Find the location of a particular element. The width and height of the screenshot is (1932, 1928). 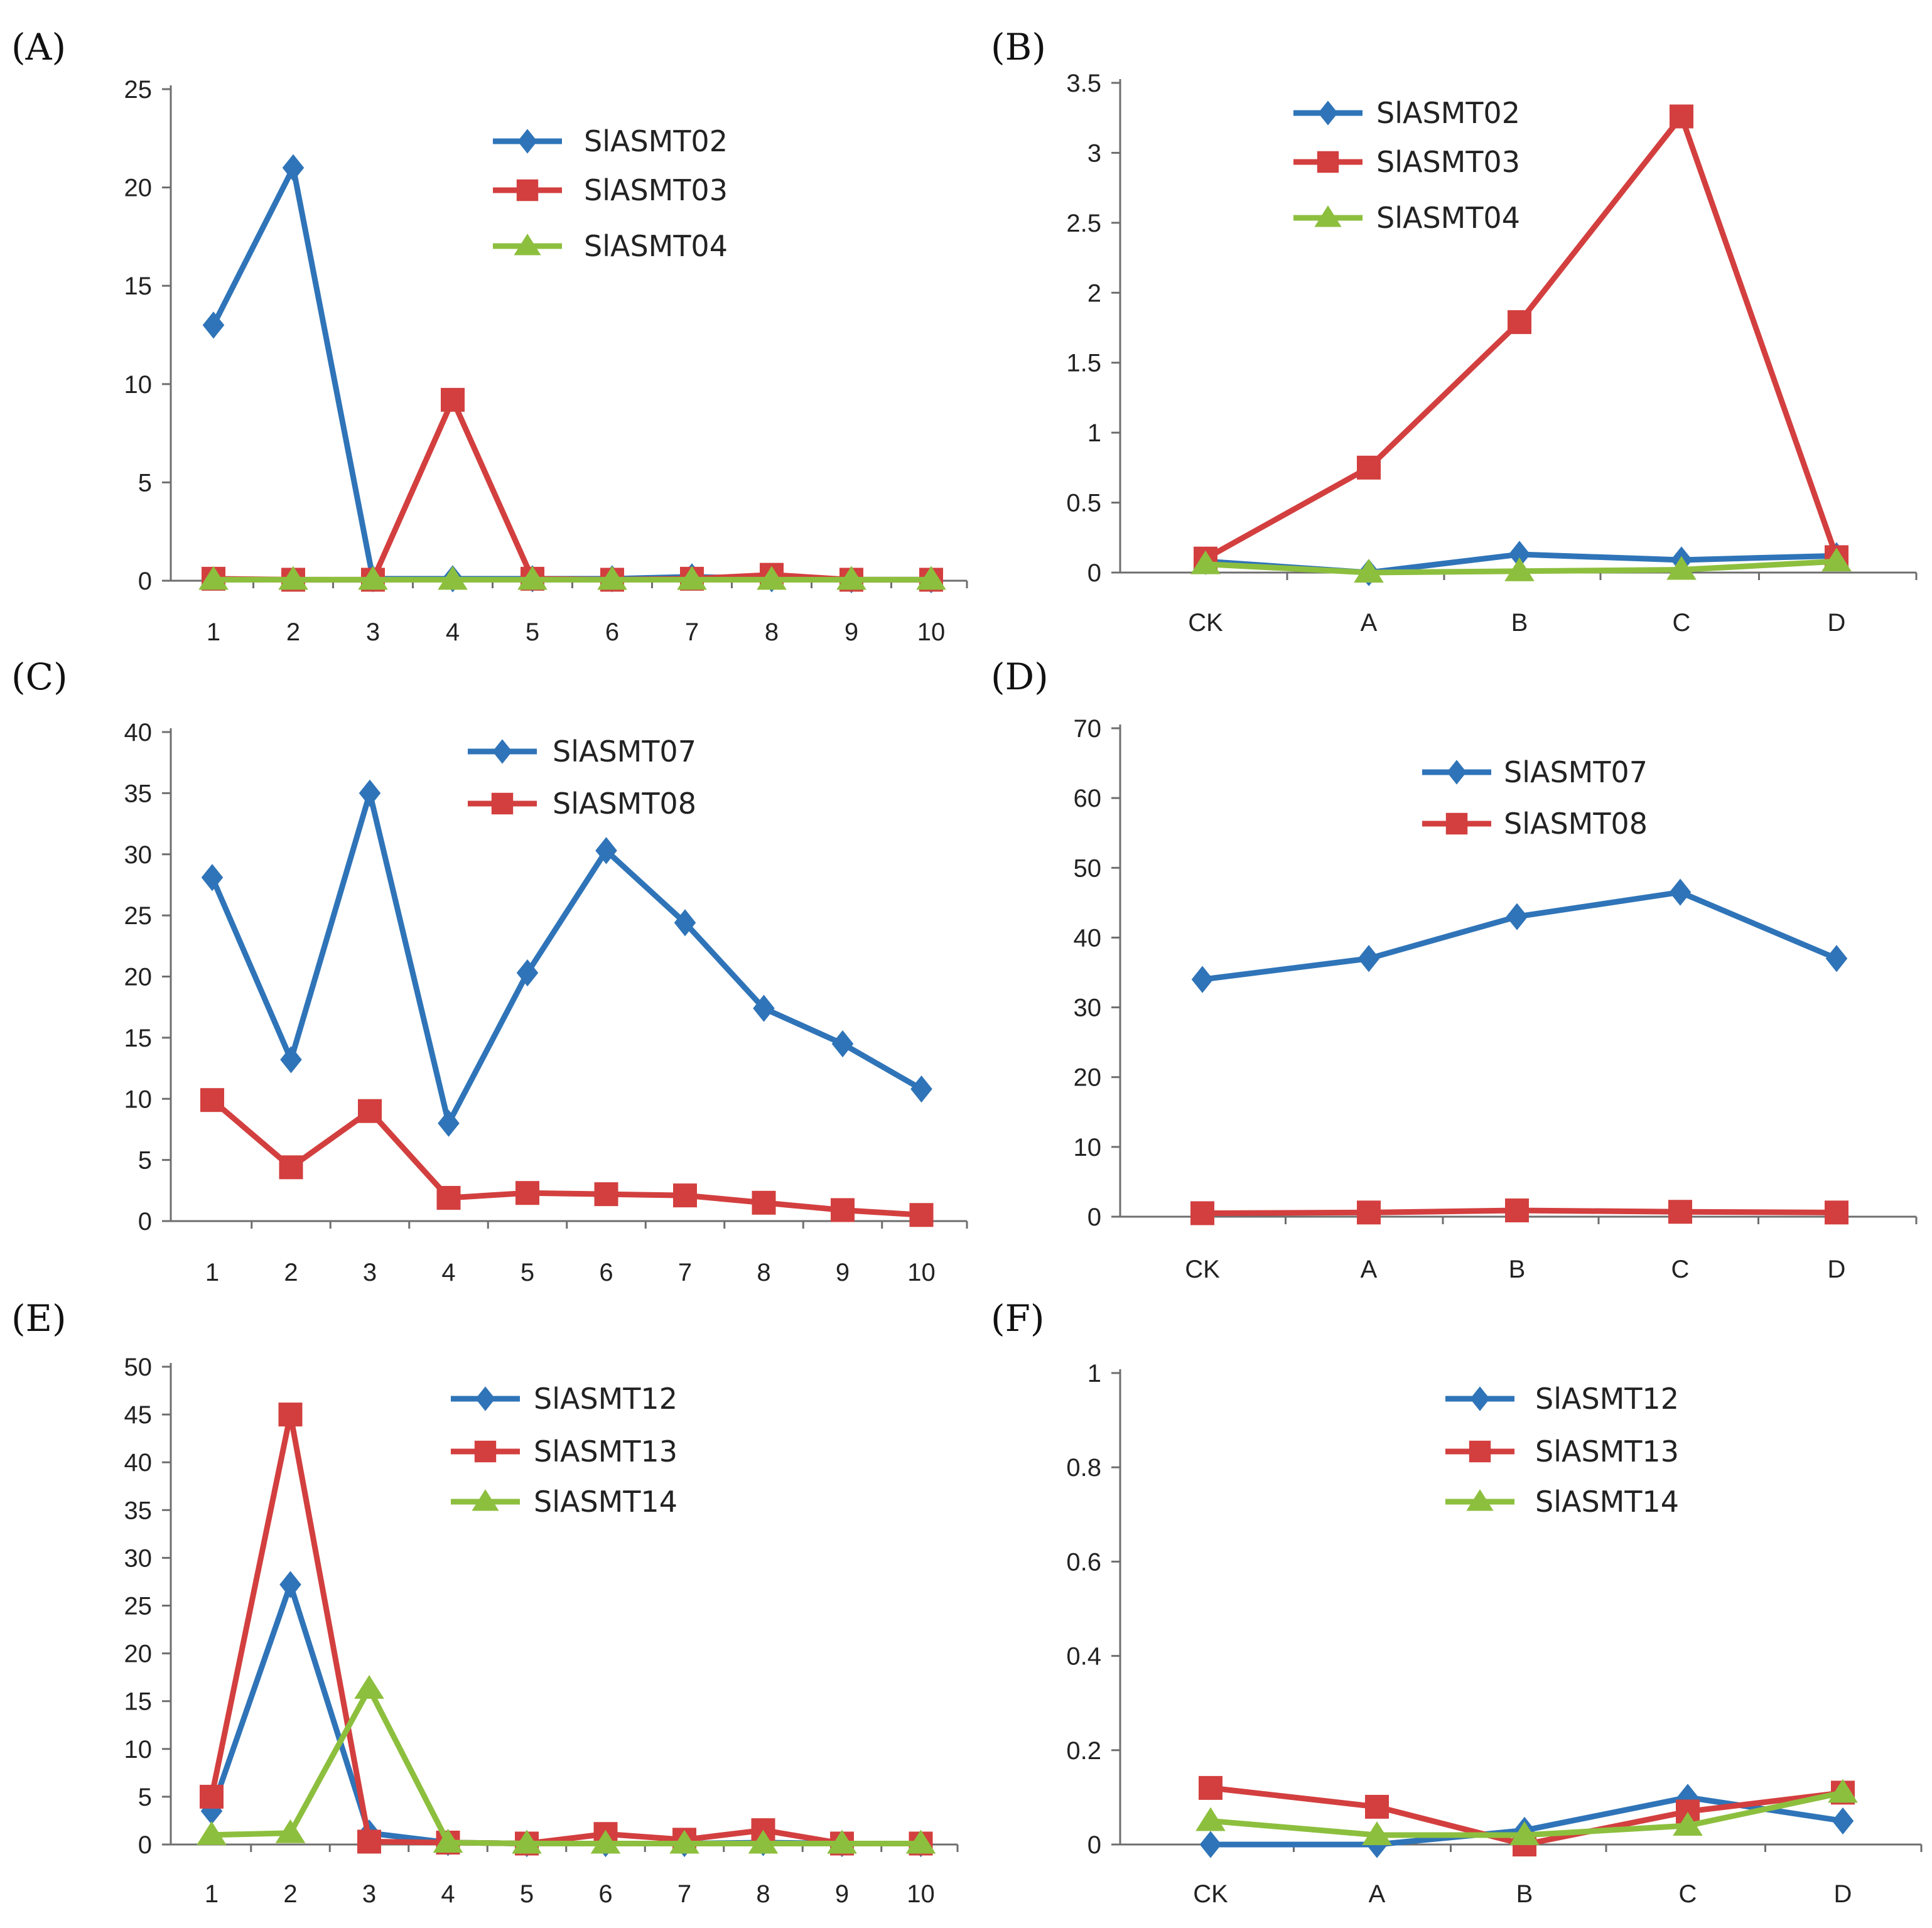

x-tick-label: 3 is located at coordinates (369, 1894).